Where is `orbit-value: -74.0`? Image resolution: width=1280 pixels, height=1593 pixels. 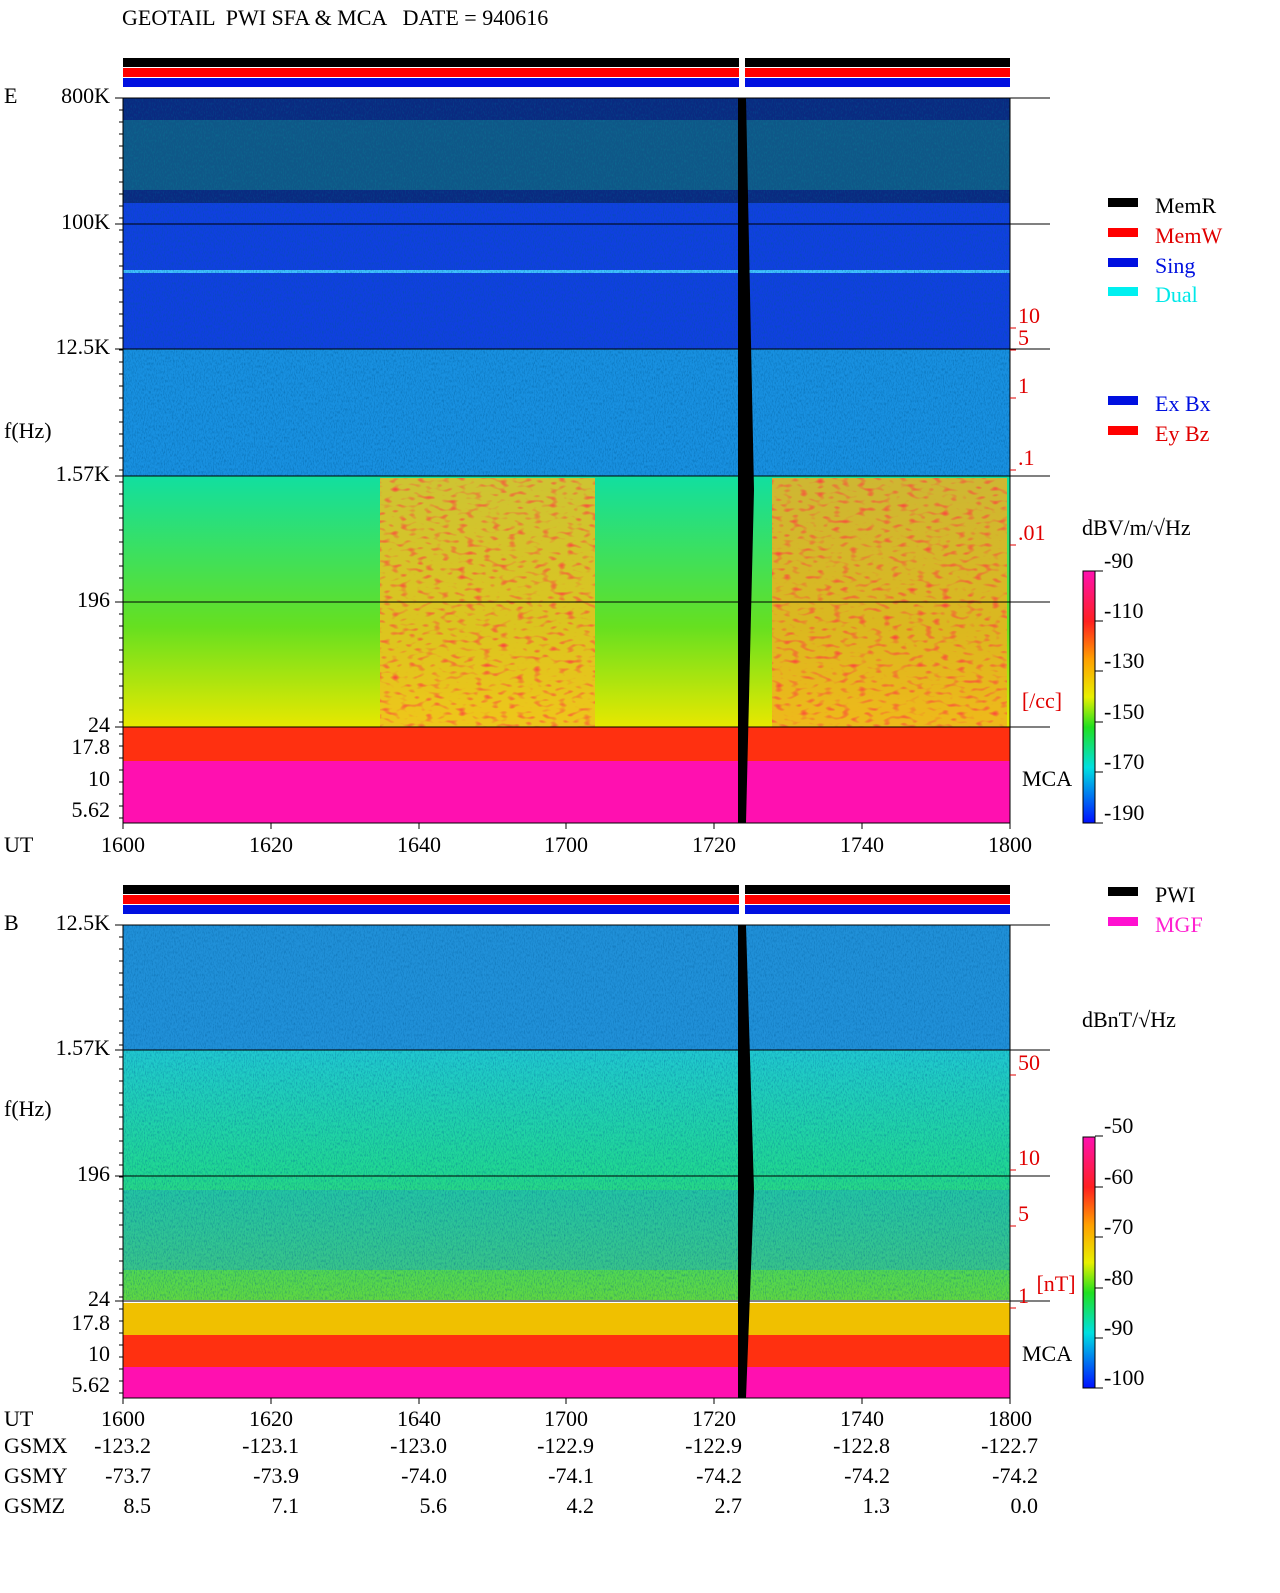 orbit-value: -74.0 is located at coordinates (424, 1475).